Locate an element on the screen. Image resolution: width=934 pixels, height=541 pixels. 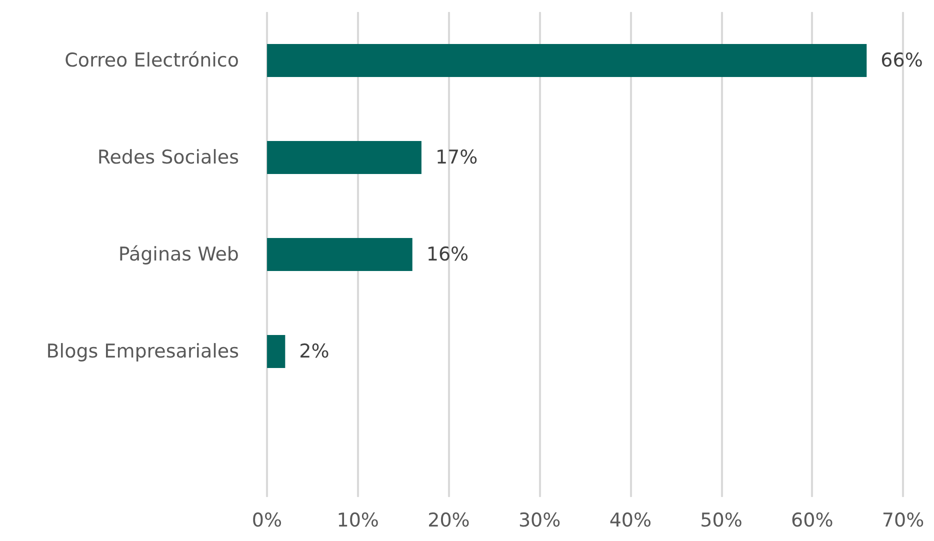
x-tick-label: 50% is located at coordinates (721, 521).